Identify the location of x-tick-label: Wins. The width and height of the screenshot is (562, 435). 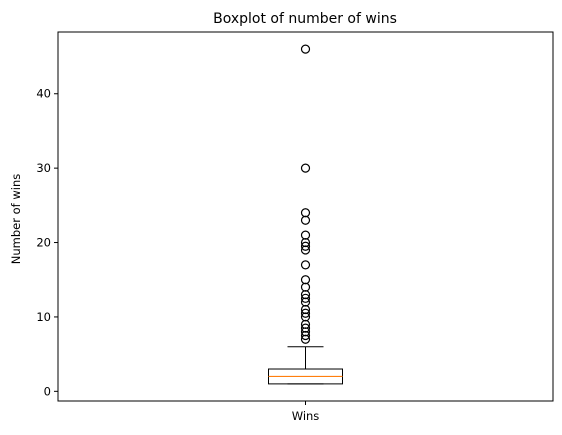
(306, 416).